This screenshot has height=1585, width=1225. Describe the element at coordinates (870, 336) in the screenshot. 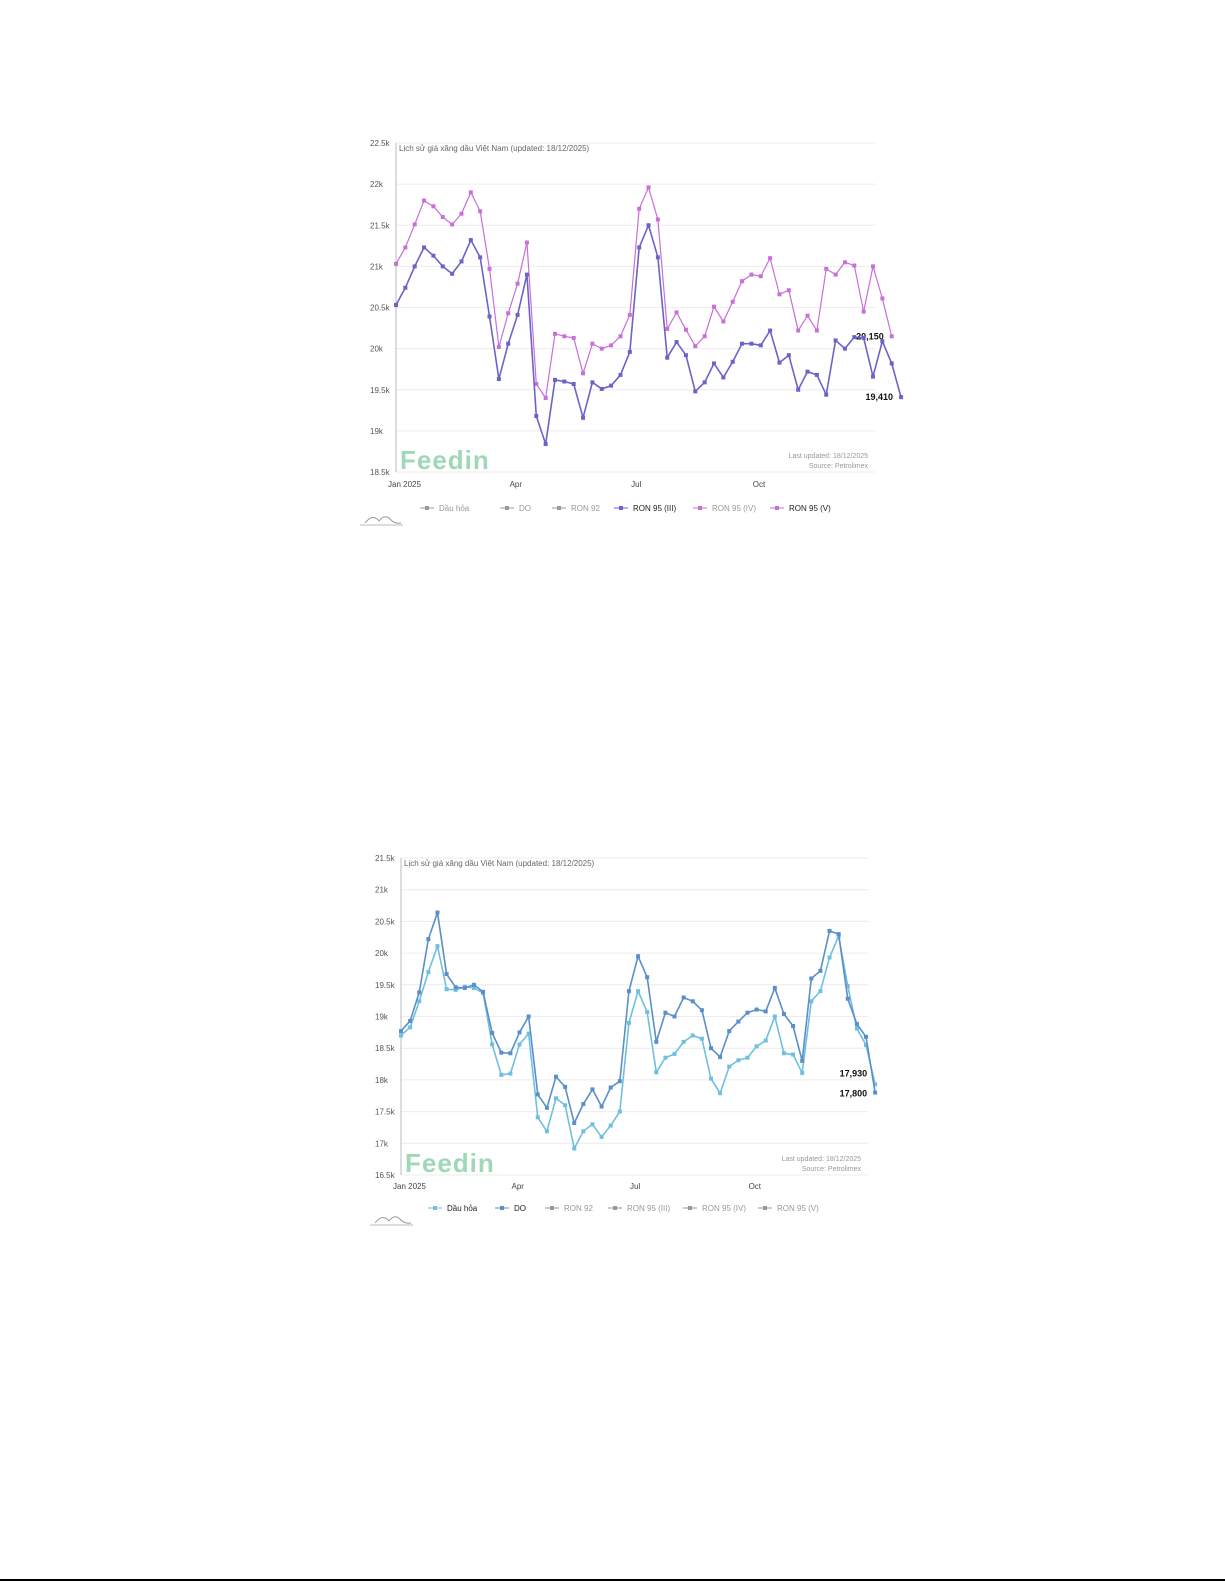

I see `end-value-label: 20,150` at that location.